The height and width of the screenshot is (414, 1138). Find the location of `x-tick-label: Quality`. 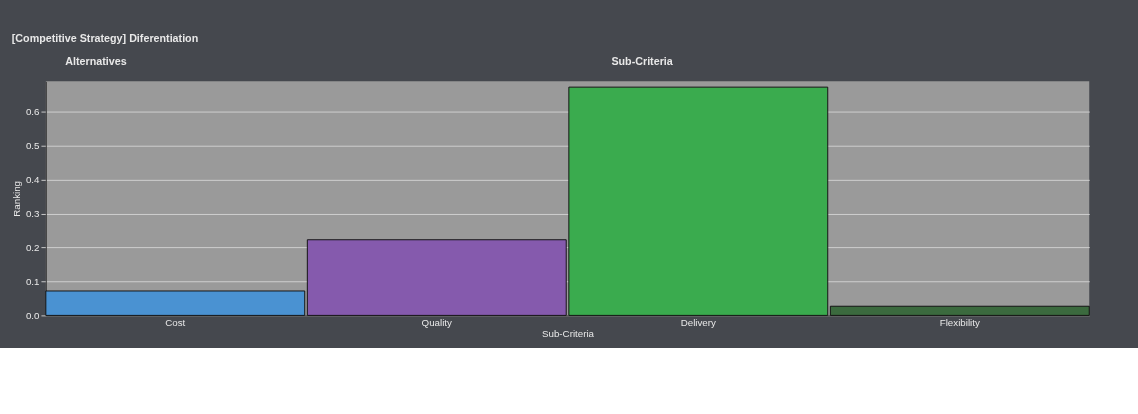

x-tick-label: Quality is located at coordinates (437, 322).